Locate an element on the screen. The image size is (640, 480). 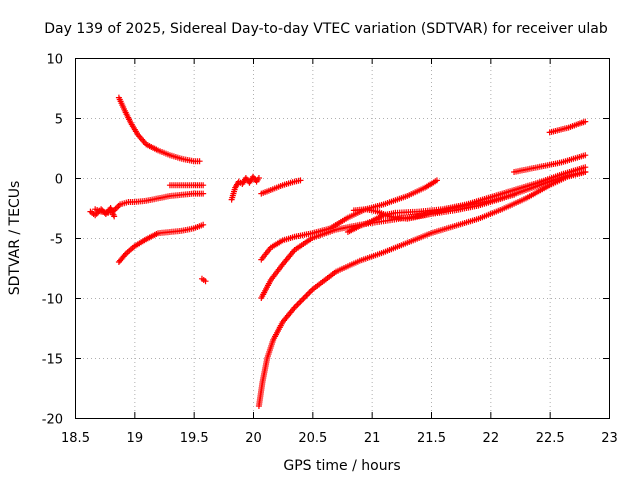
x-tick-label: 20 is located at coordinates (253, 438).